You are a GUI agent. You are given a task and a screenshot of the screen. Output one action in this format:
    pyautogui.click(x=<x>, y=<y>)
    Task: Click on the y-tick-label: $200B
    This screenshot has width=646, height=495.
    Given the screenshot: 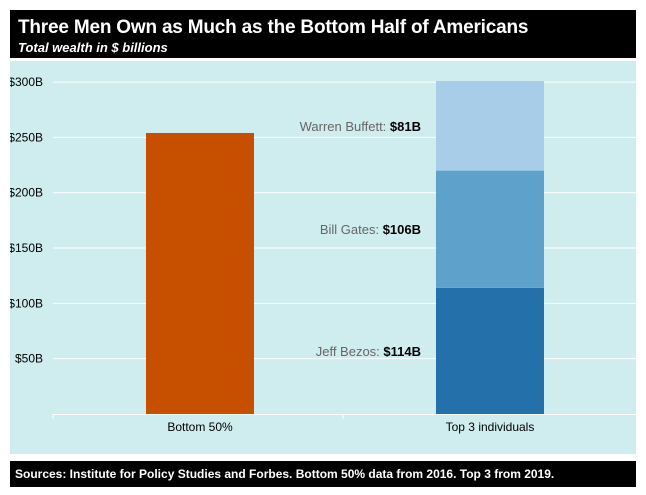 What is the action you would take?
    pyautogui.click(x=26, y=193)
    